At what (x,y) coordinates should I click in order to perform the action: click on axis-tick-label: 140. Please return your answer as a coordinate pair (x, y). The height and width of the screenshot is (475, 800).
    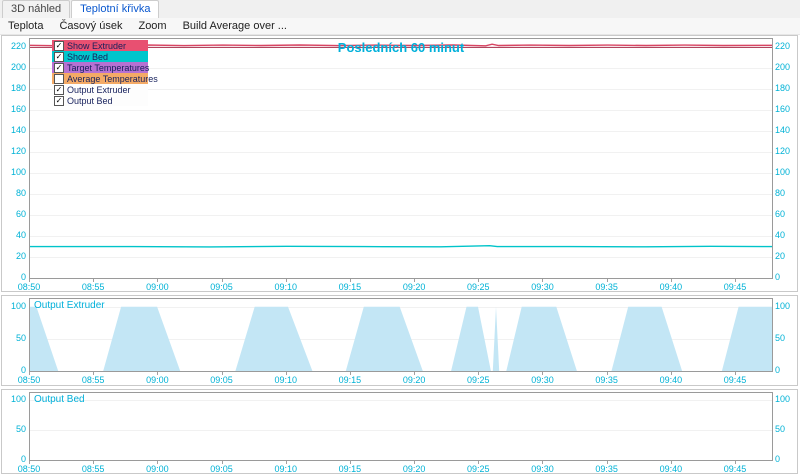
    Looking at the image, I should click on (18, 130).